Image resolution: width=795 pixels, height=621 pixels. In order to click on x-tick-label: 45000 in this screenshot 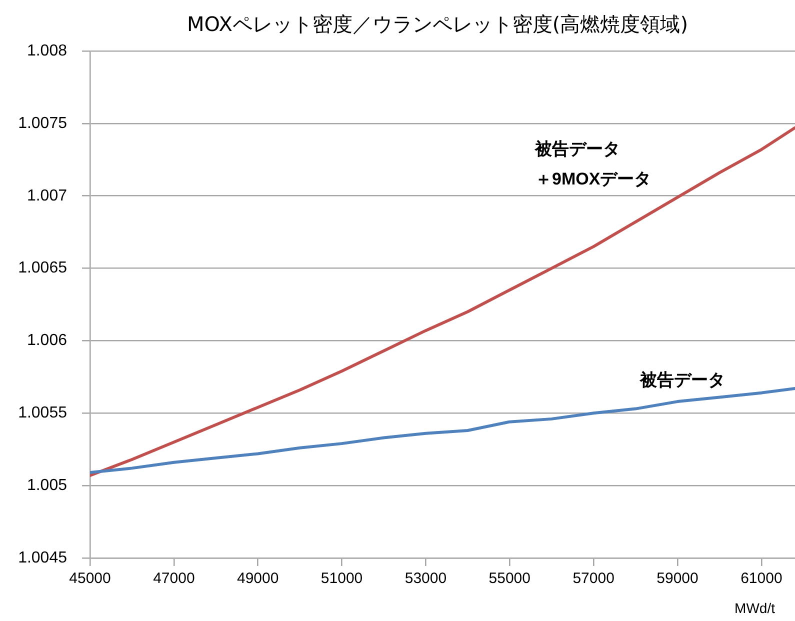, I will do `click(90, 579)`.